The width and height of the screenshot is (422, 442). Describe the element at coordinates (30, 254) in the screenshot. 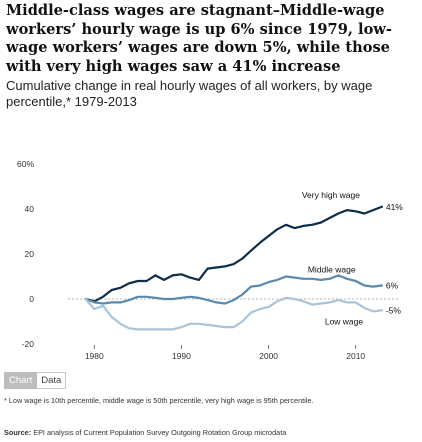

I see `y-tick-label: 20` at that location.